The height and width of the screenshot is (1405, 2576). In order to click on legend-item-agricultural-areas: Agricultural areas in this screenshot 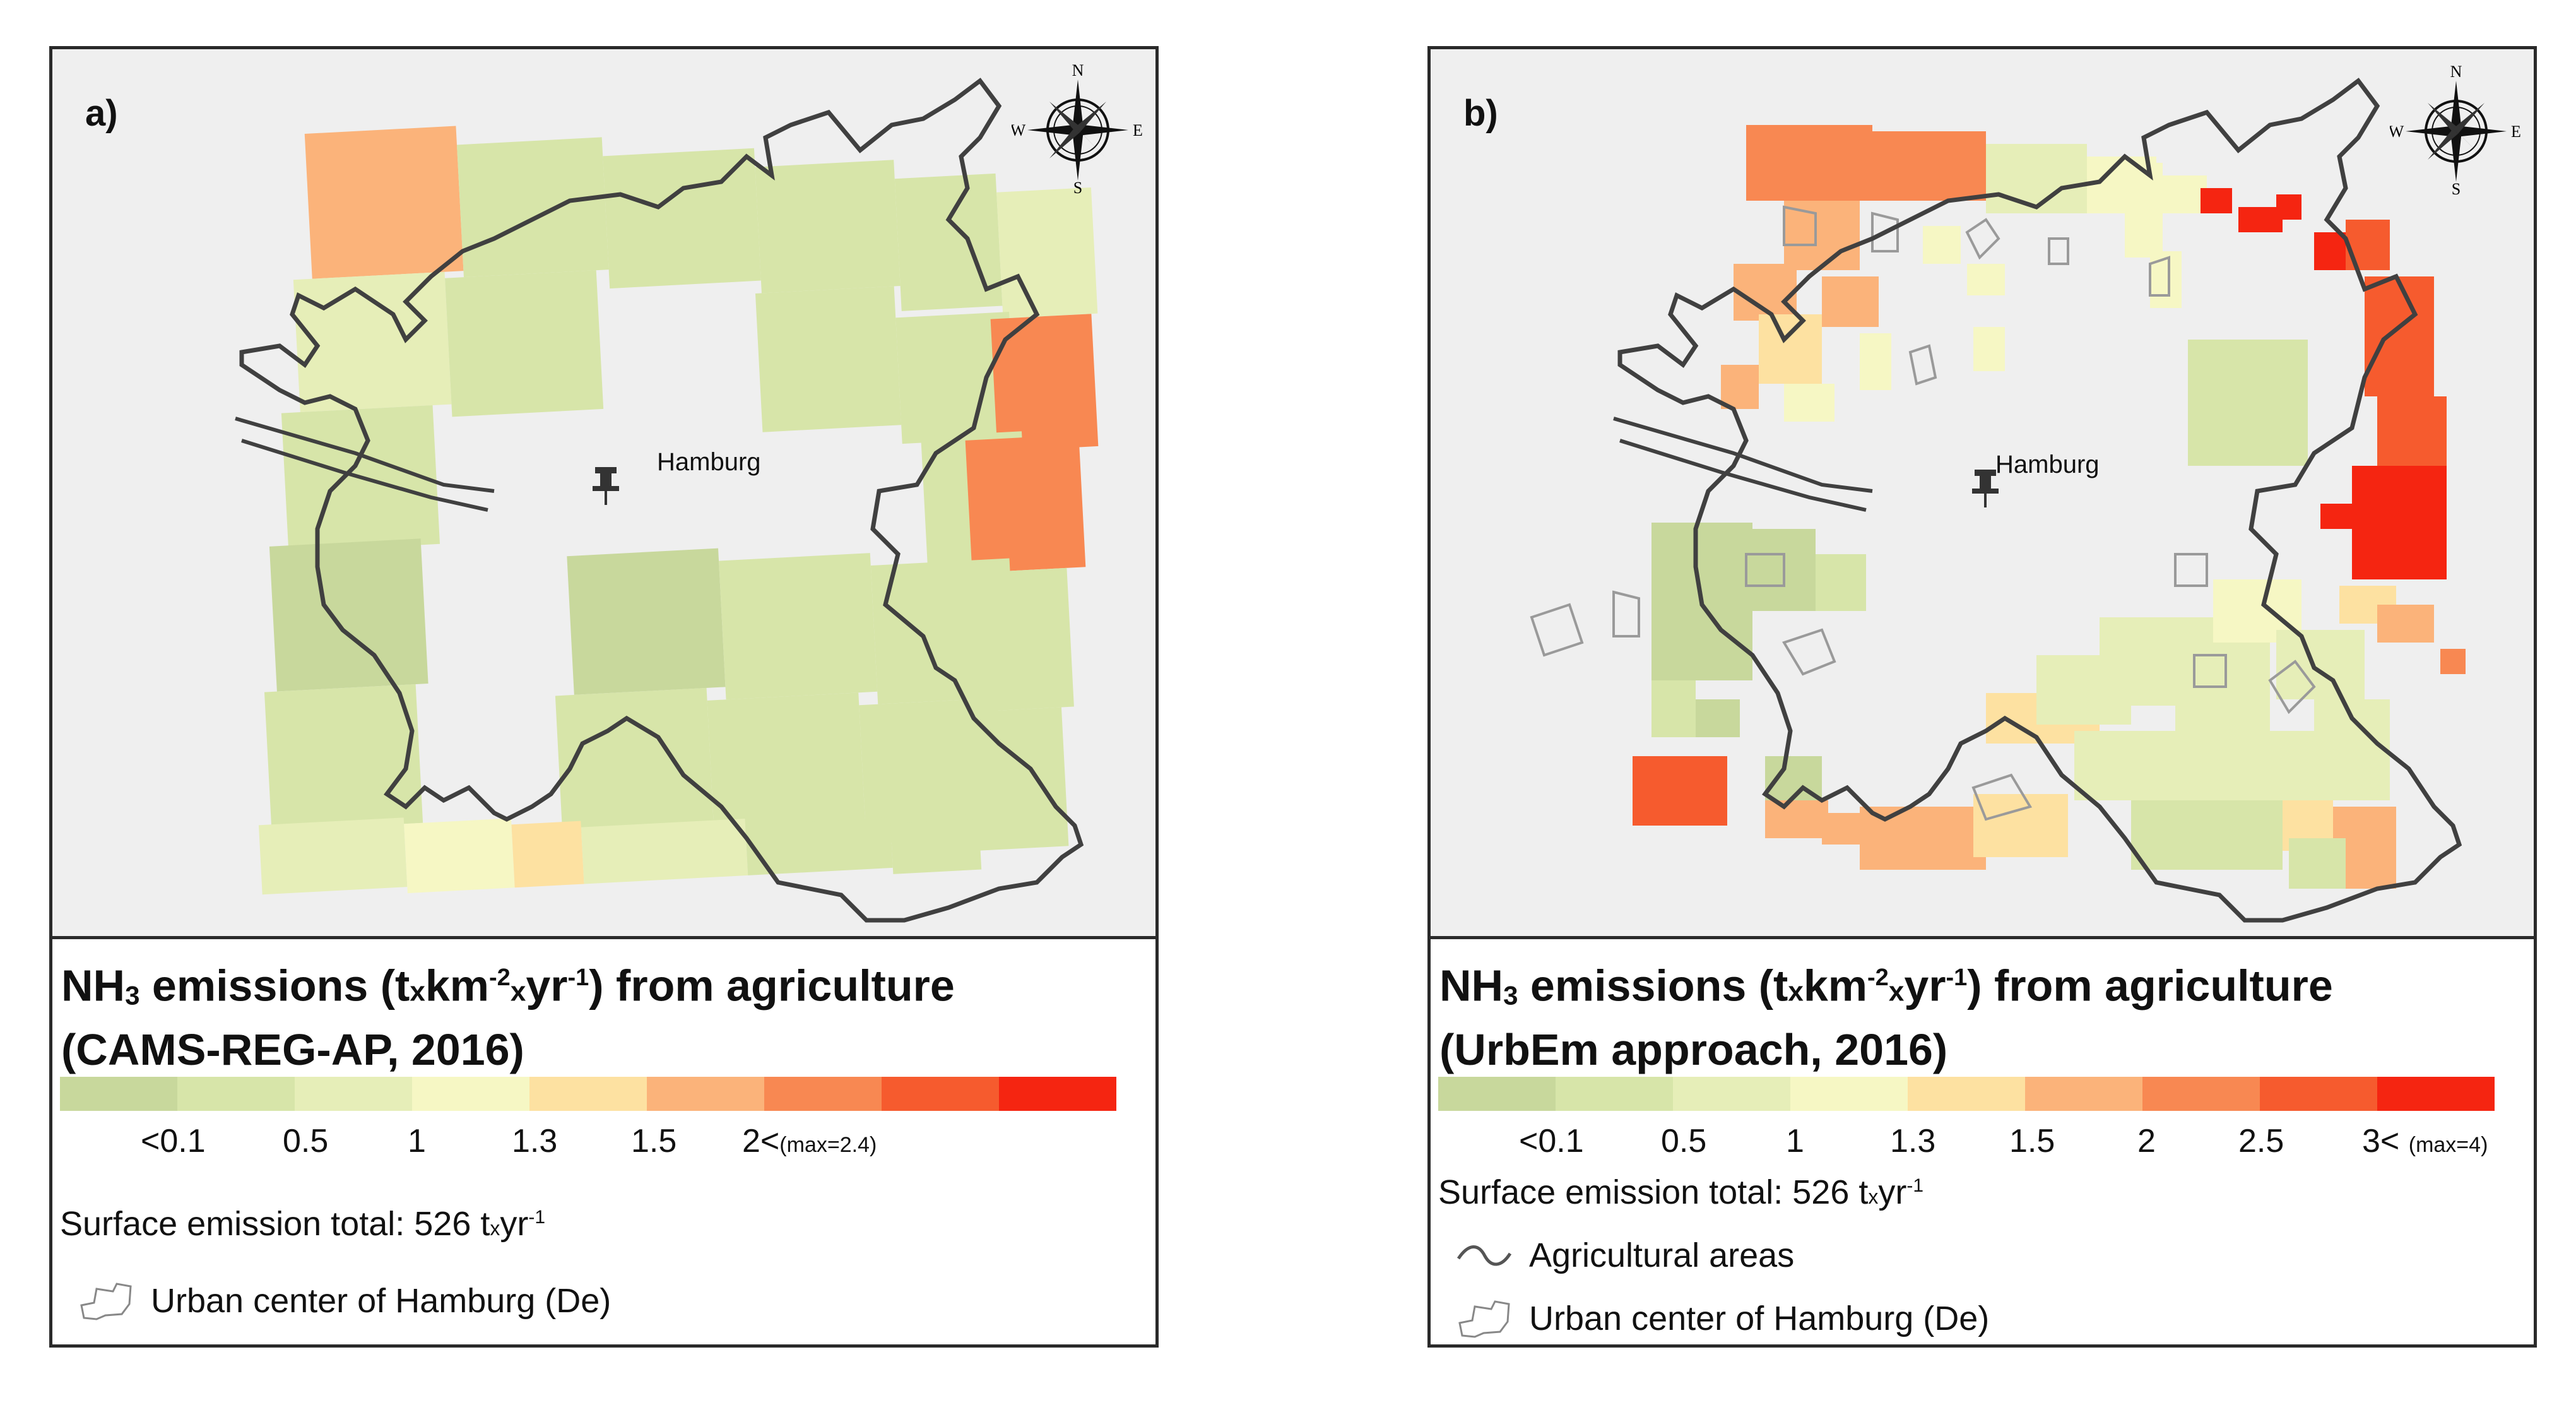, I will do `click(1625, 1255)`.